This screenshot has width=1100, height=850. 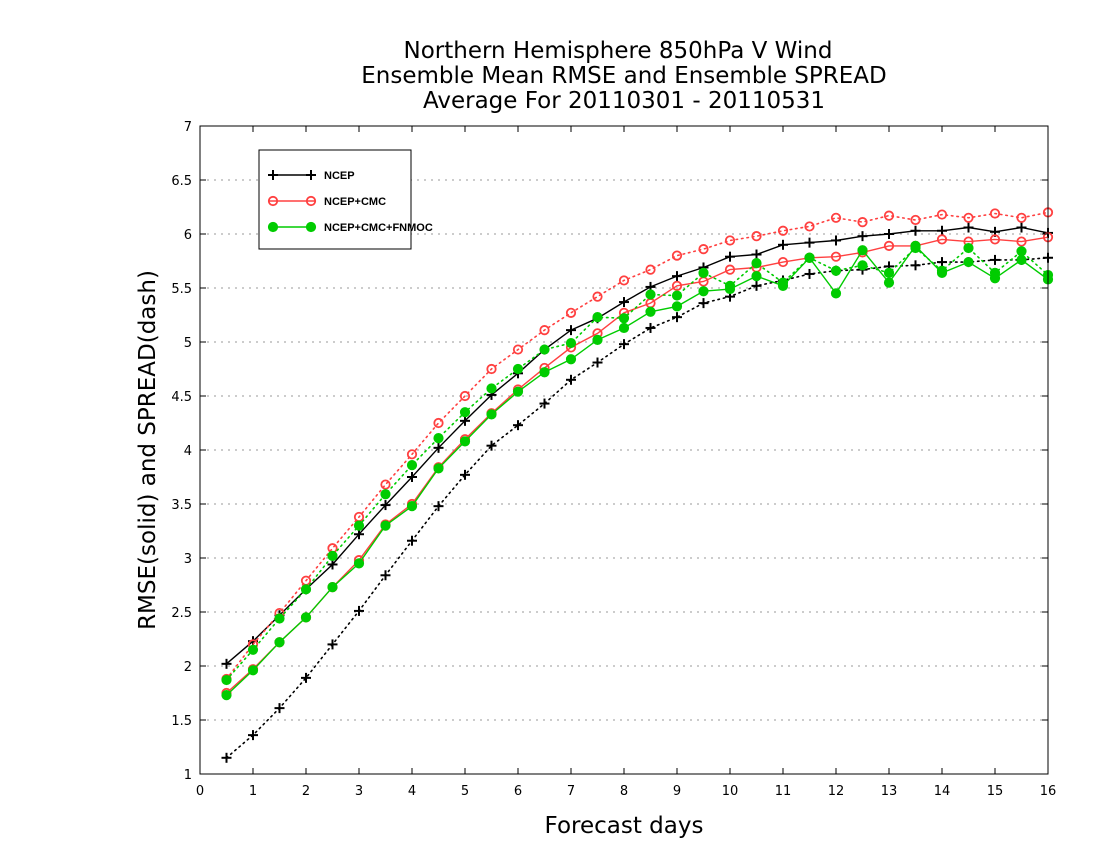 What do you see at coordinates (836, 791) in the screenshot?
I see `x-tick-label: 12` at bounding box center [836, 791].